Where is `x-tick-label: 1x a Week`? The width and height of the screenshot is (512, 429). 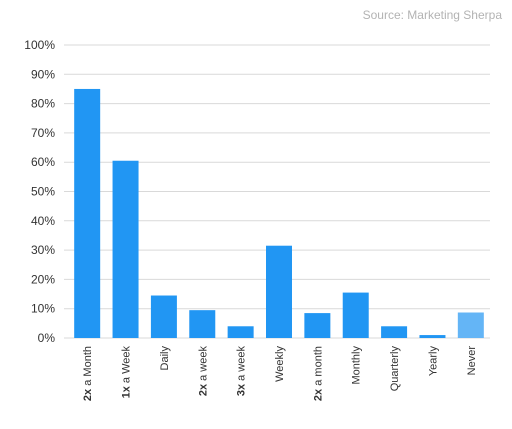
x-tick-label: 1x a Week is located at coordinates (127, 372).